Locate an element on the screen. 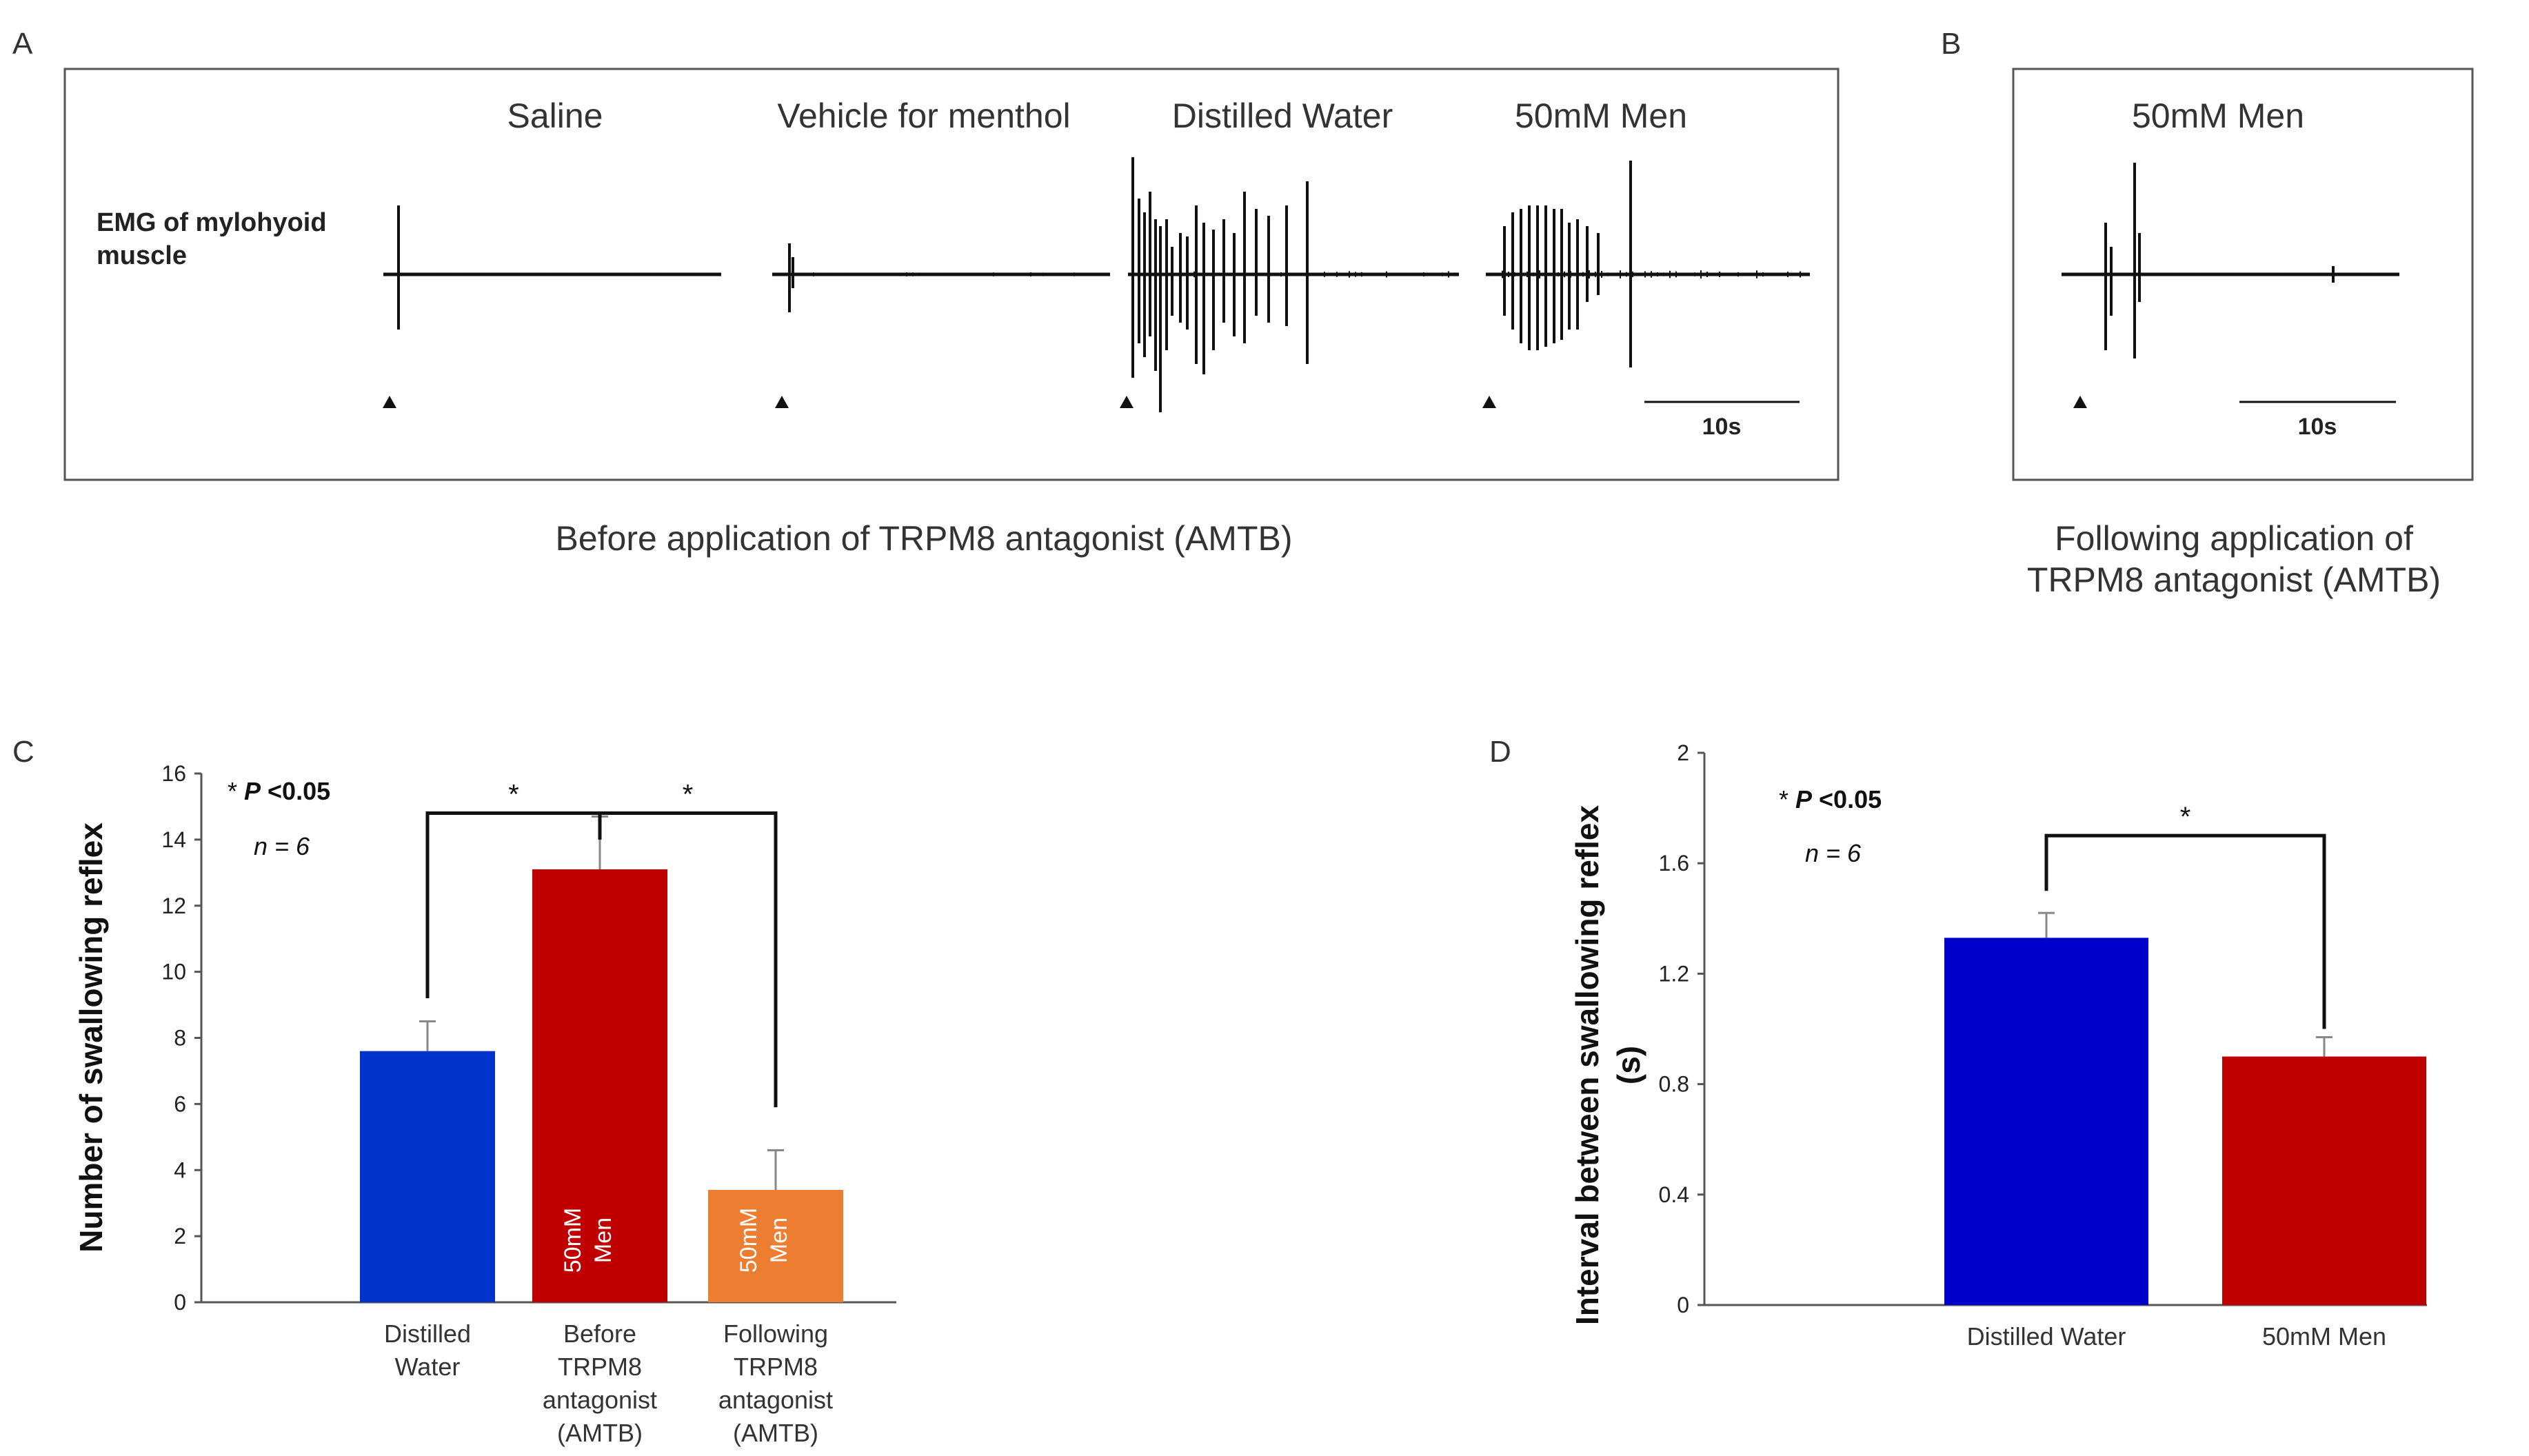 The image size is (2529, 1456). scale-bar-b-label: 10s is located at coordinates (2318, 427).